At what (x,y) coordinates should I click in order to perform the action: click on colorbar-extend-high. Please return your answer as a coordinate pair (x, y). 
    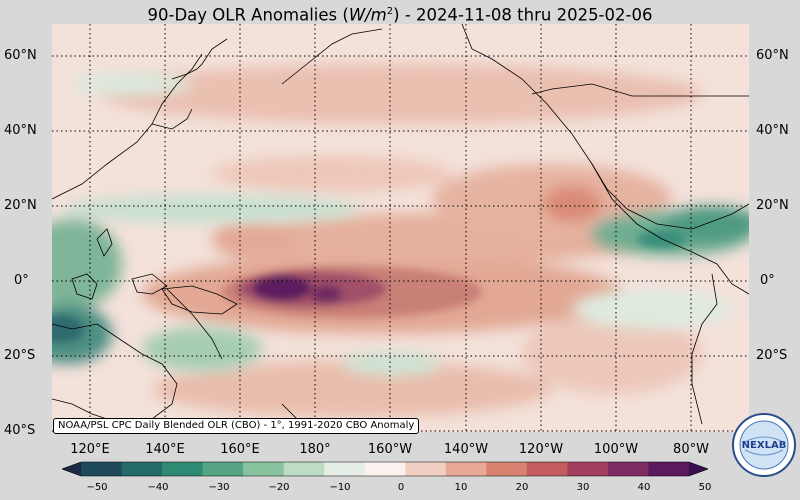
    Looking at the image, I should click on (698, 469).